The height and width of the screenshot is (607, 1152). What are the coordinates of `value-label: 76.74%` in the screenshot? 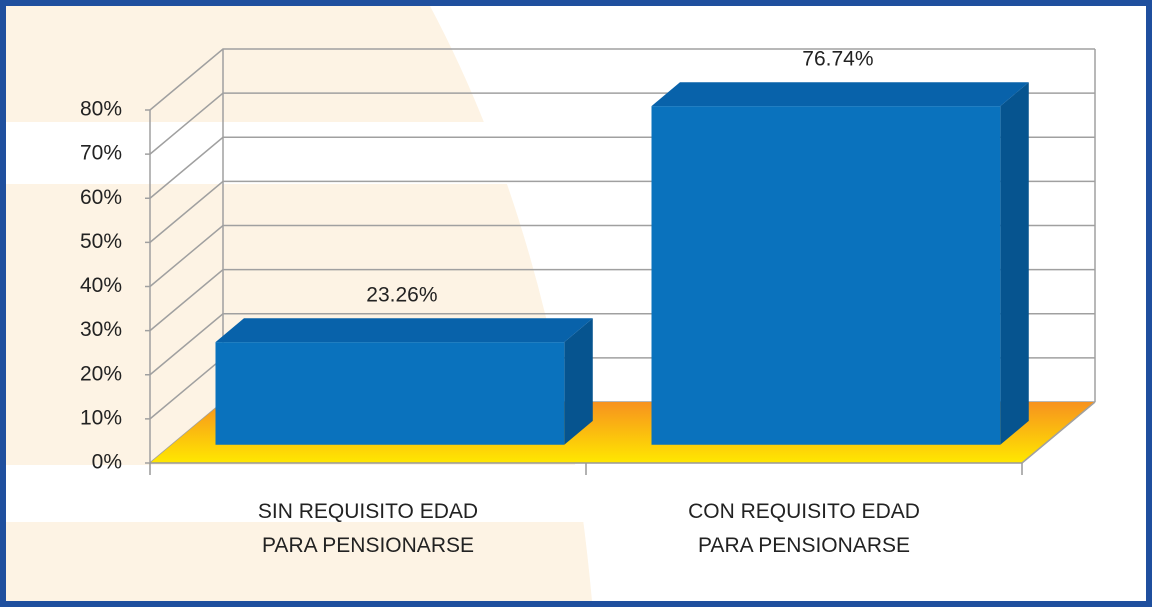 It's located at (837, 59).